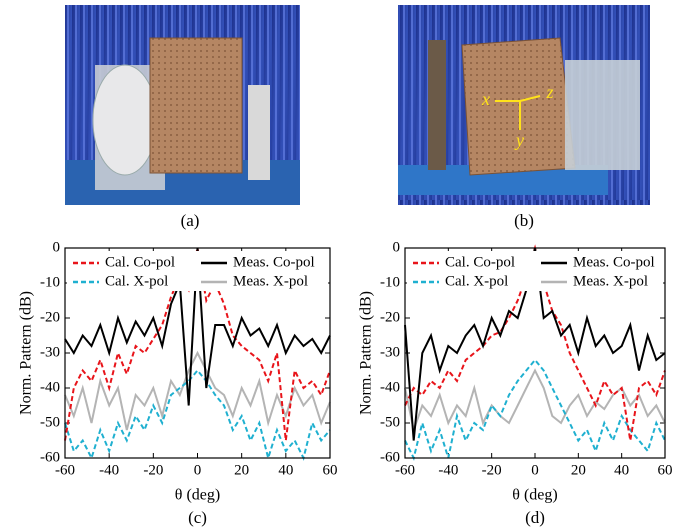 The width and height of the screenshot is (678, 529). What do you see at coordinates (190, 220) in the screenshot?
I see `caption: (a)` at bounding box center [190, 220].